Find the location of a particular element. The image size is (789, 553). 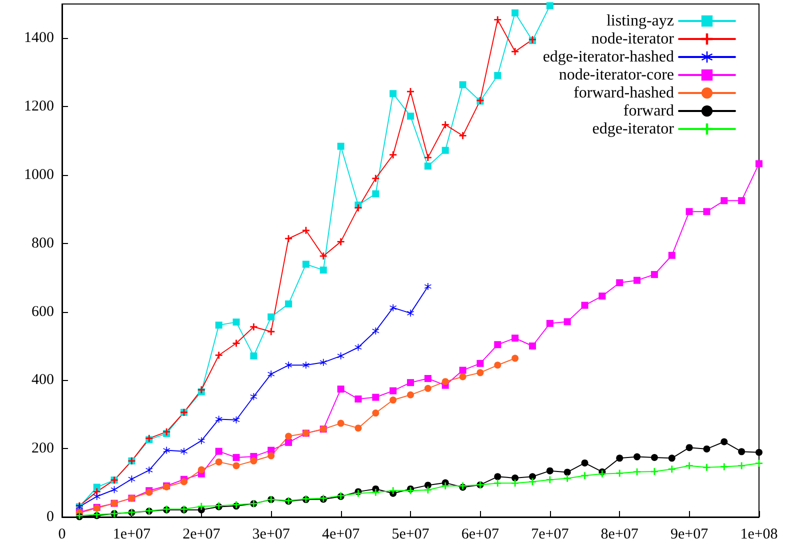

y-tick-label: 600 is located at coordinates (43, 312).